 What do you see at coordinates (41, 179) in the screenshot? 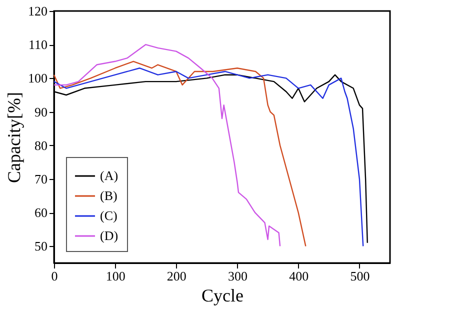
I see `y-tick-label: 70` at bounding box center [41, 179].